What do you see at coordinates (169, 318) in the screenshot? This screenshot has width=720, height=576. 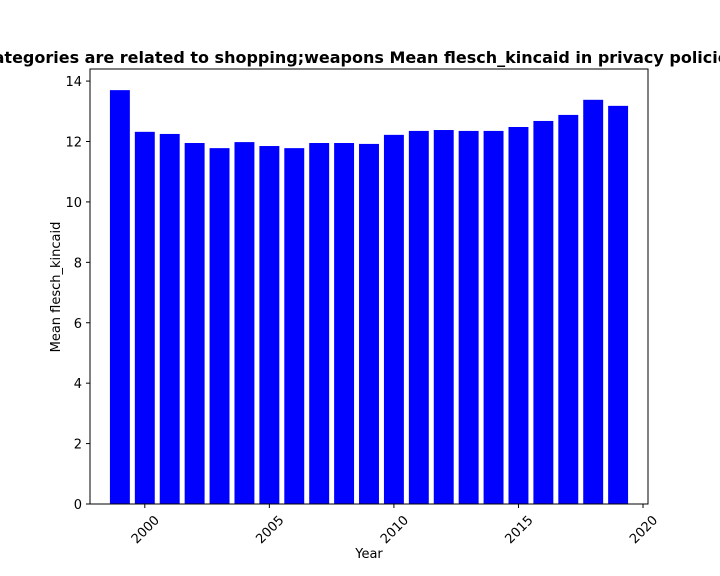 I see `bar-2001` at bounding box center [169, 318].